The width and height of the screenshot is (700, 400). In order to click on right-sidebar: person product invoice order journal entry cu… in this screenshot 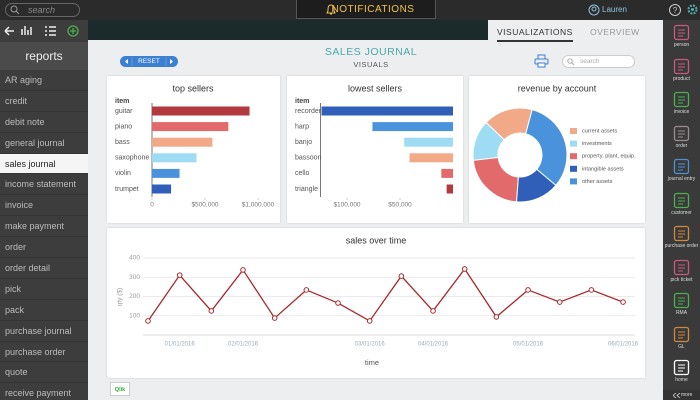, I will do `click(681, 210)`.